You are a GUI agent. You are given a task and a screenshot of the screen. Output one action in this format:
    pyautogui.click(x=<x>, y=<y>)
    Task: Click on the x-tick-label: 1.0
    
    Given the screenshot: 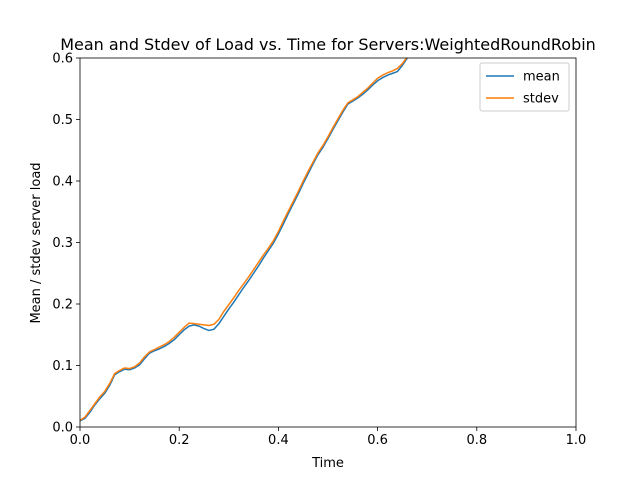 What is the action you would take?
    pyautogui.click(x=576, y=440)
    